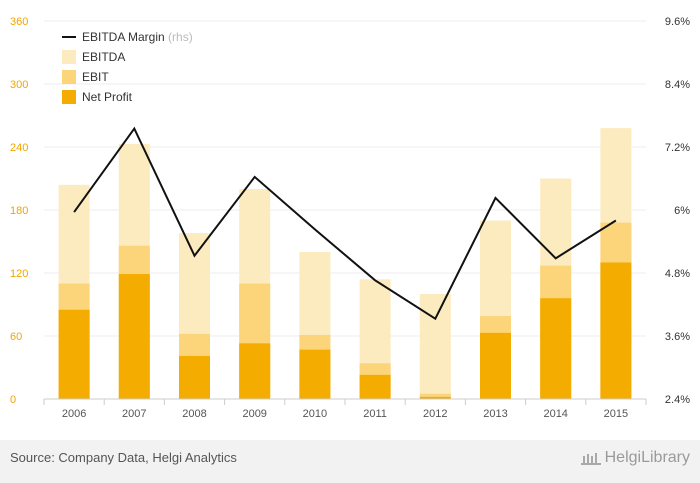  What do you see at coordinates (682, 211) in the screenshot?
I see `y-right-tick-label: 6%` at bounding box center [682, 211].